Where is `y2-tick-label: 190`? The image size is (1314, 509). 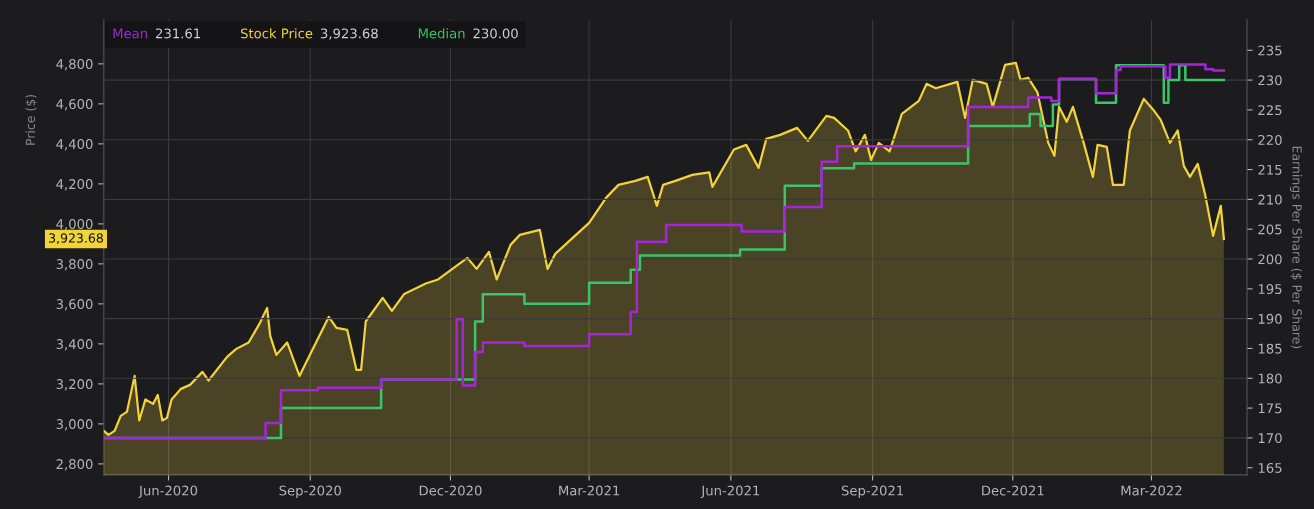 y2-tick-label: 190 is located at coordinates (1270, 318).